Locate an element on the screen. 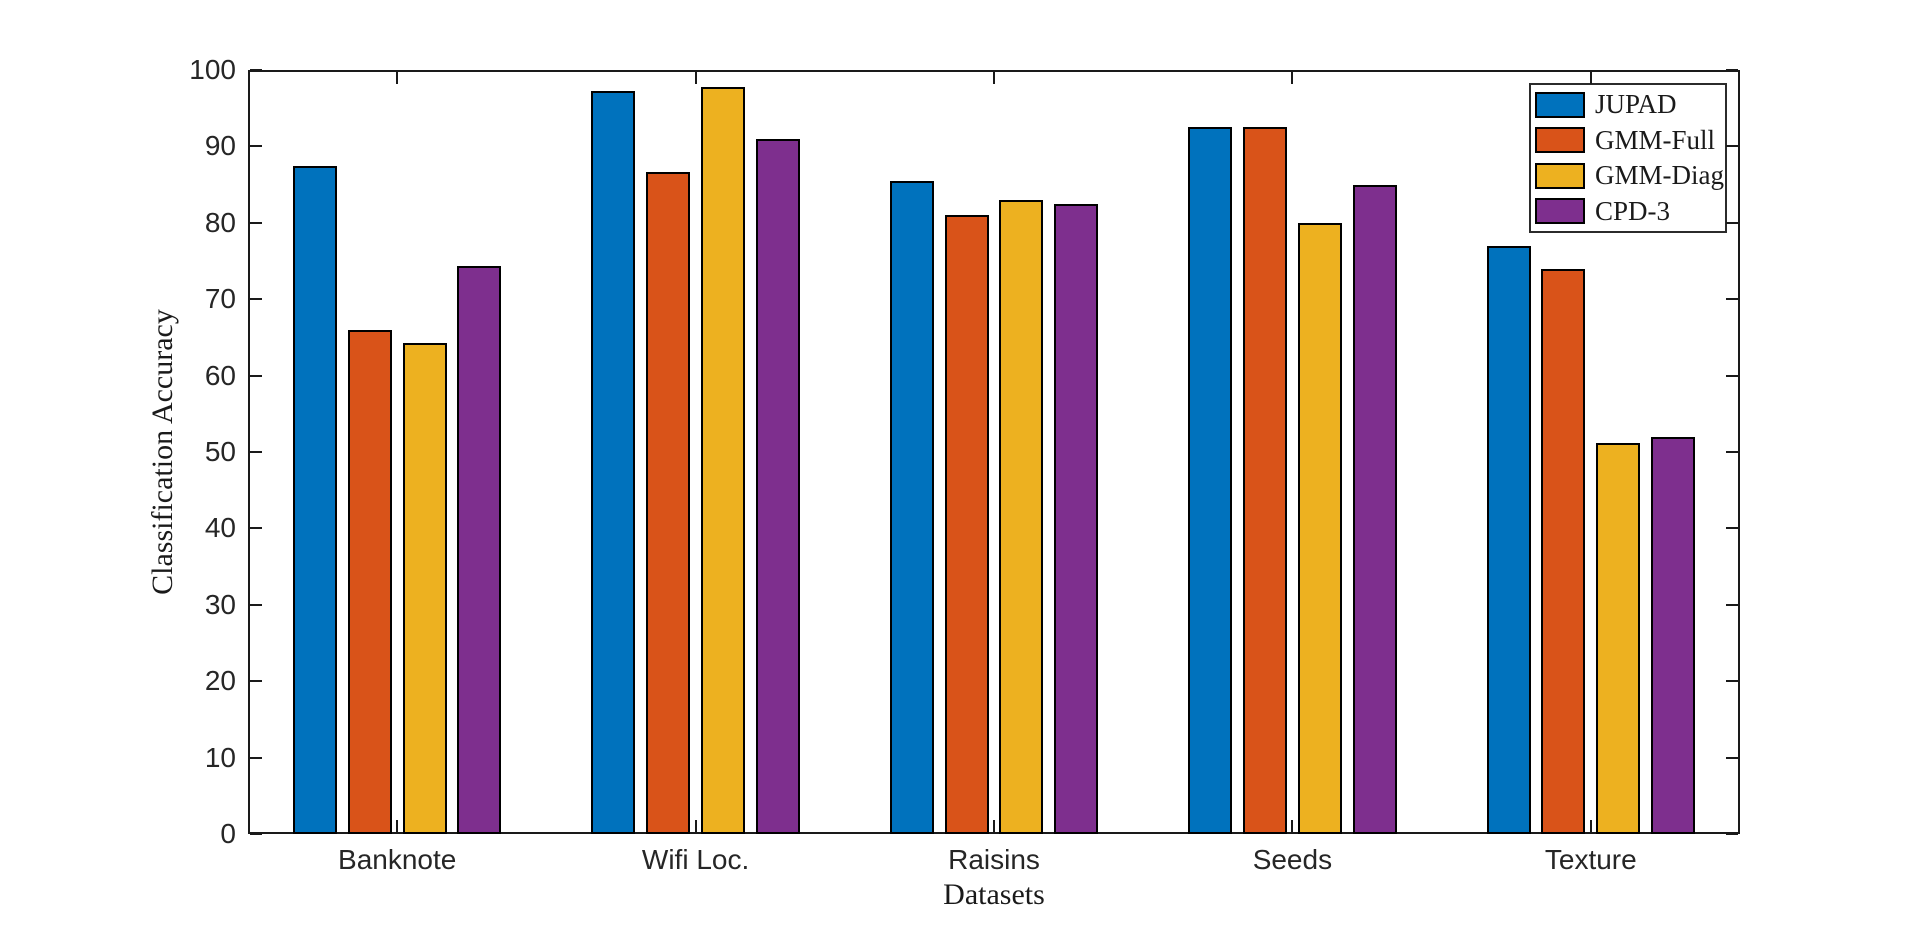 The width and height of the screenshot is (1920, 936). legend-row-gmm-full: GMM-Full is located at coordinates (1630, 140).